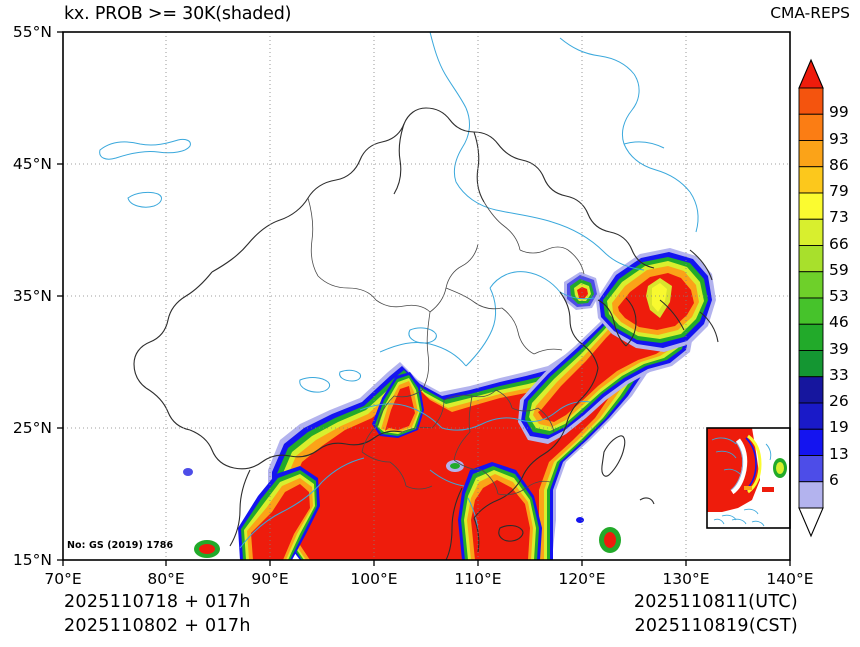 This screenshot has width=860, height=647. Describe the element at coordinates (32, 560) in the screenshot. I see `y-tick-label: 15°N` at that location.